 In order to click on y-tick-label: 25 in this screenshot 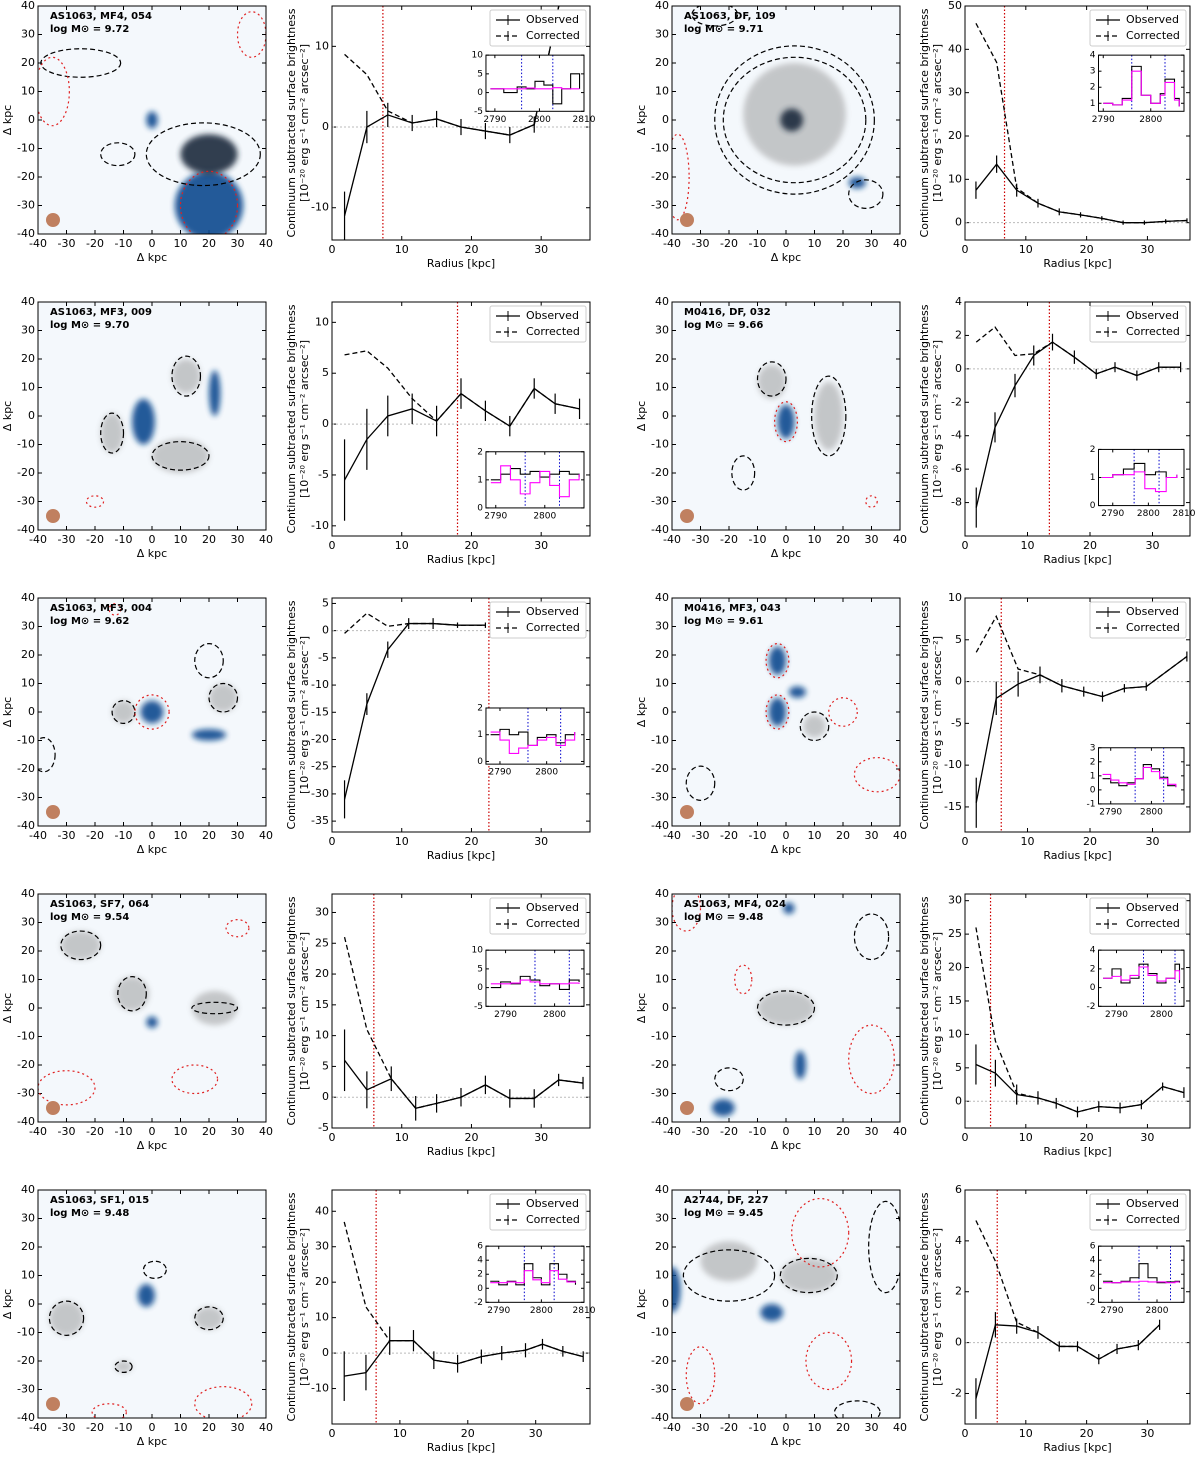, I will do `click(955, 933)`.